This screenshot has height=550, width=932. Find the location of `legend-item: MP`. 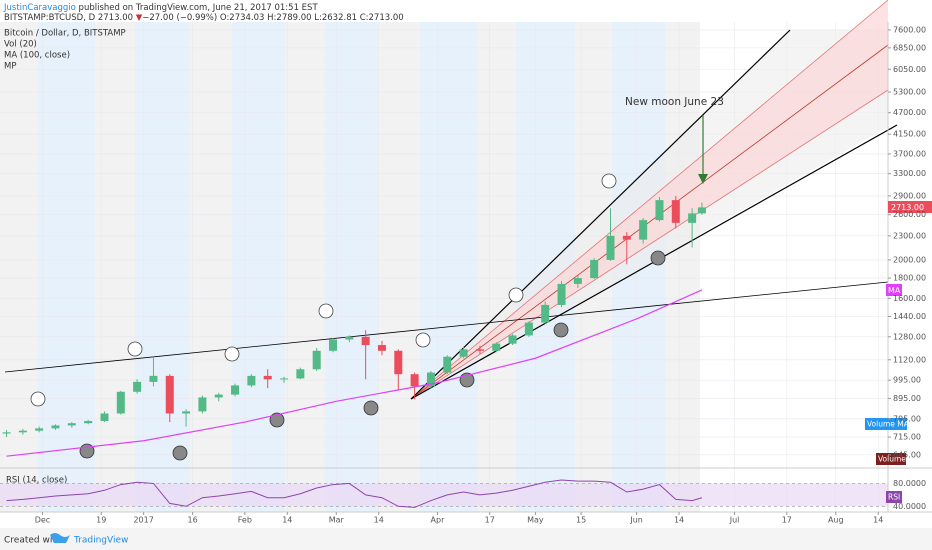

legend-item: MP is located at coordinates (10, 67).